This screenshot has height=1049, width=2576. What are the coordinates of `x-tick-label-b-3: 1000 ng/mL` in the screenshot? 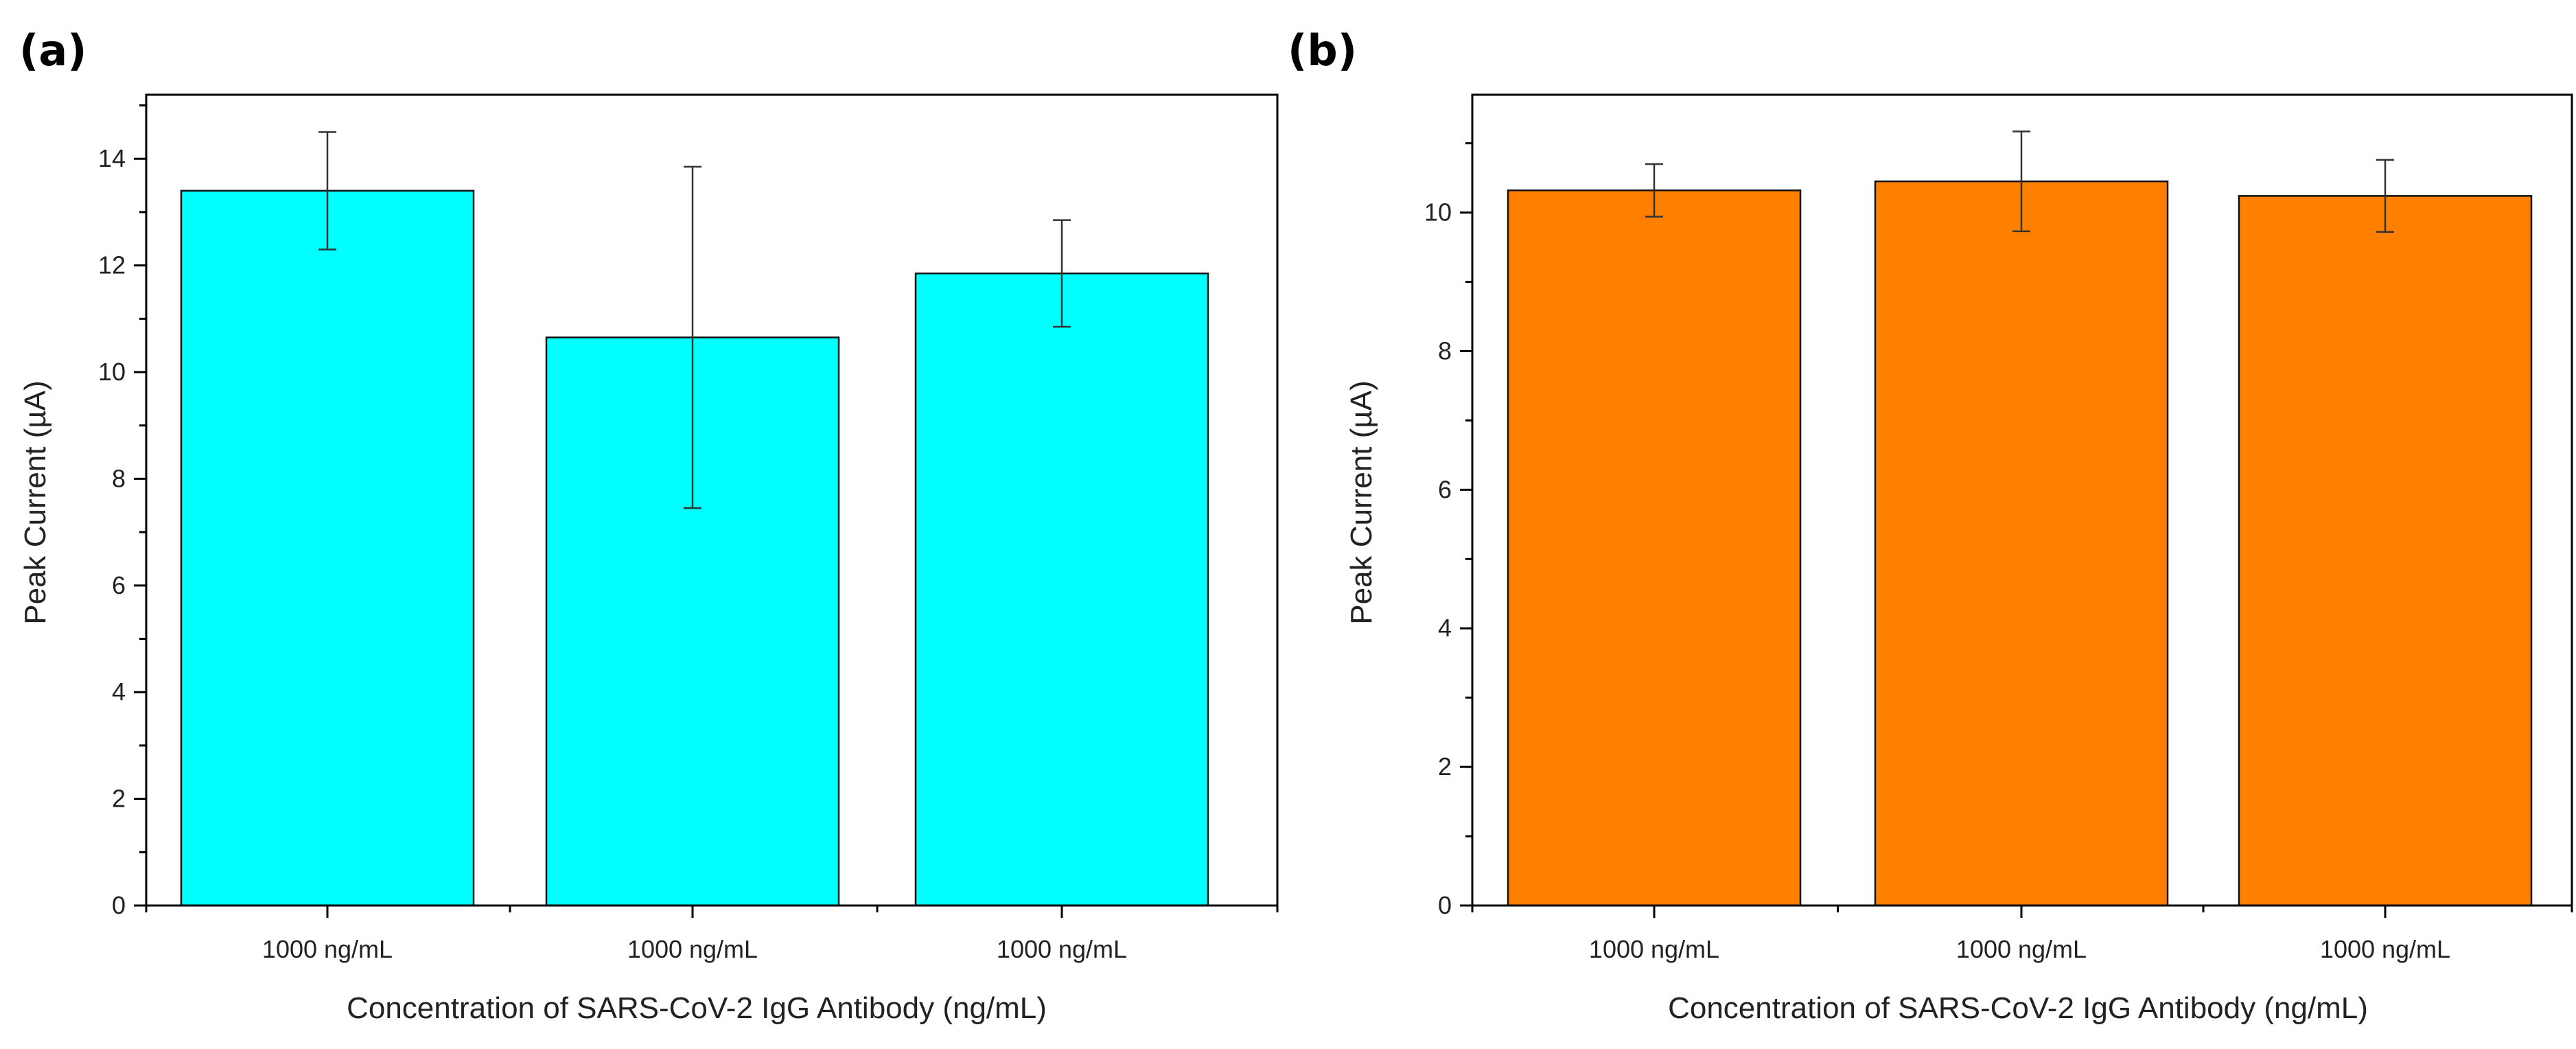 It's located at (2385, 949).